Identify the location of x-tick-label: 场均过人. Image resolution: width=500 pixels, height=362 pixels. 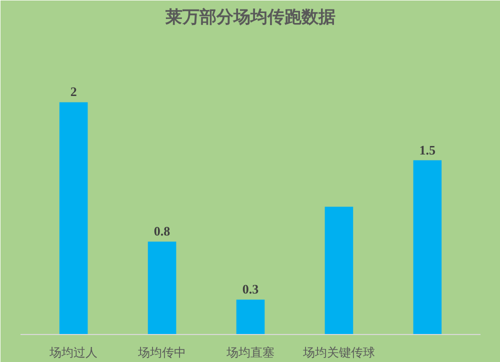
(73, 353).